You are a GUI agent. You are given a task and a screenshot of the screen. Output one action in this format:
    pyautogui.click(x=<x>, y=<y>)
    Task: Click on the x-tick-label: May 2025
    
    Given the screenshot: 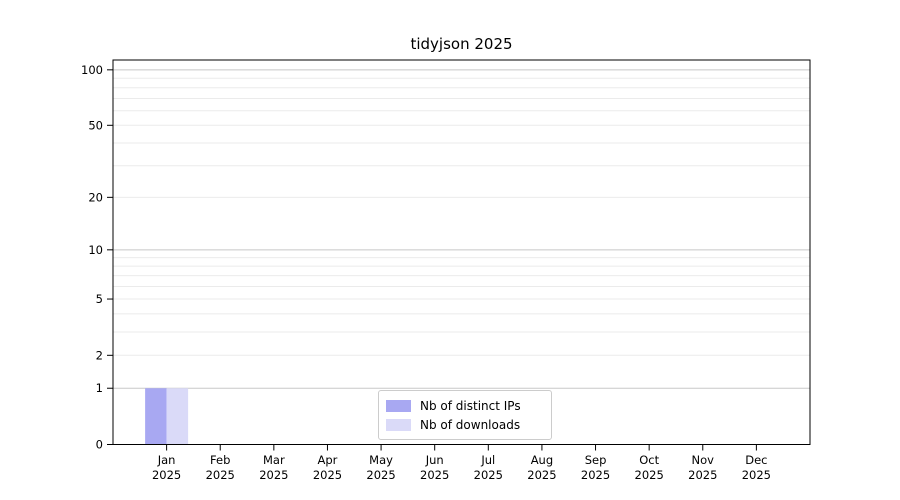 What is the action you would take?
    pyautogui.click(x=380, y=467)
    